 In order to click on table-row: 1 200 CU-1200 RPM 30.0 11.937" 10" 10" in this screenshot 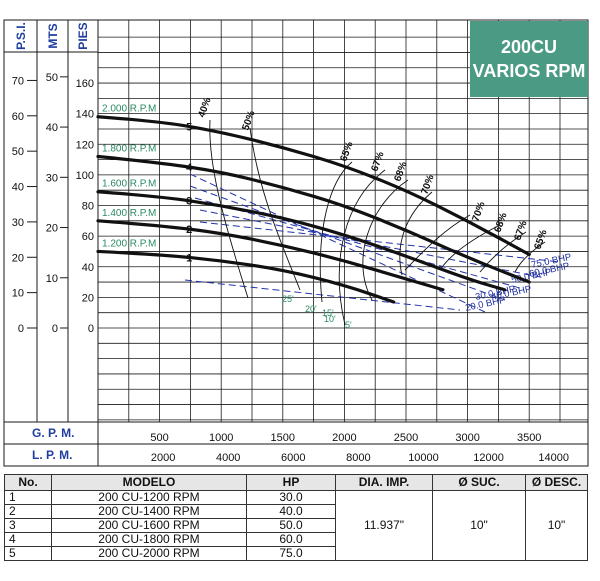, I will do `click(296, 525)`.